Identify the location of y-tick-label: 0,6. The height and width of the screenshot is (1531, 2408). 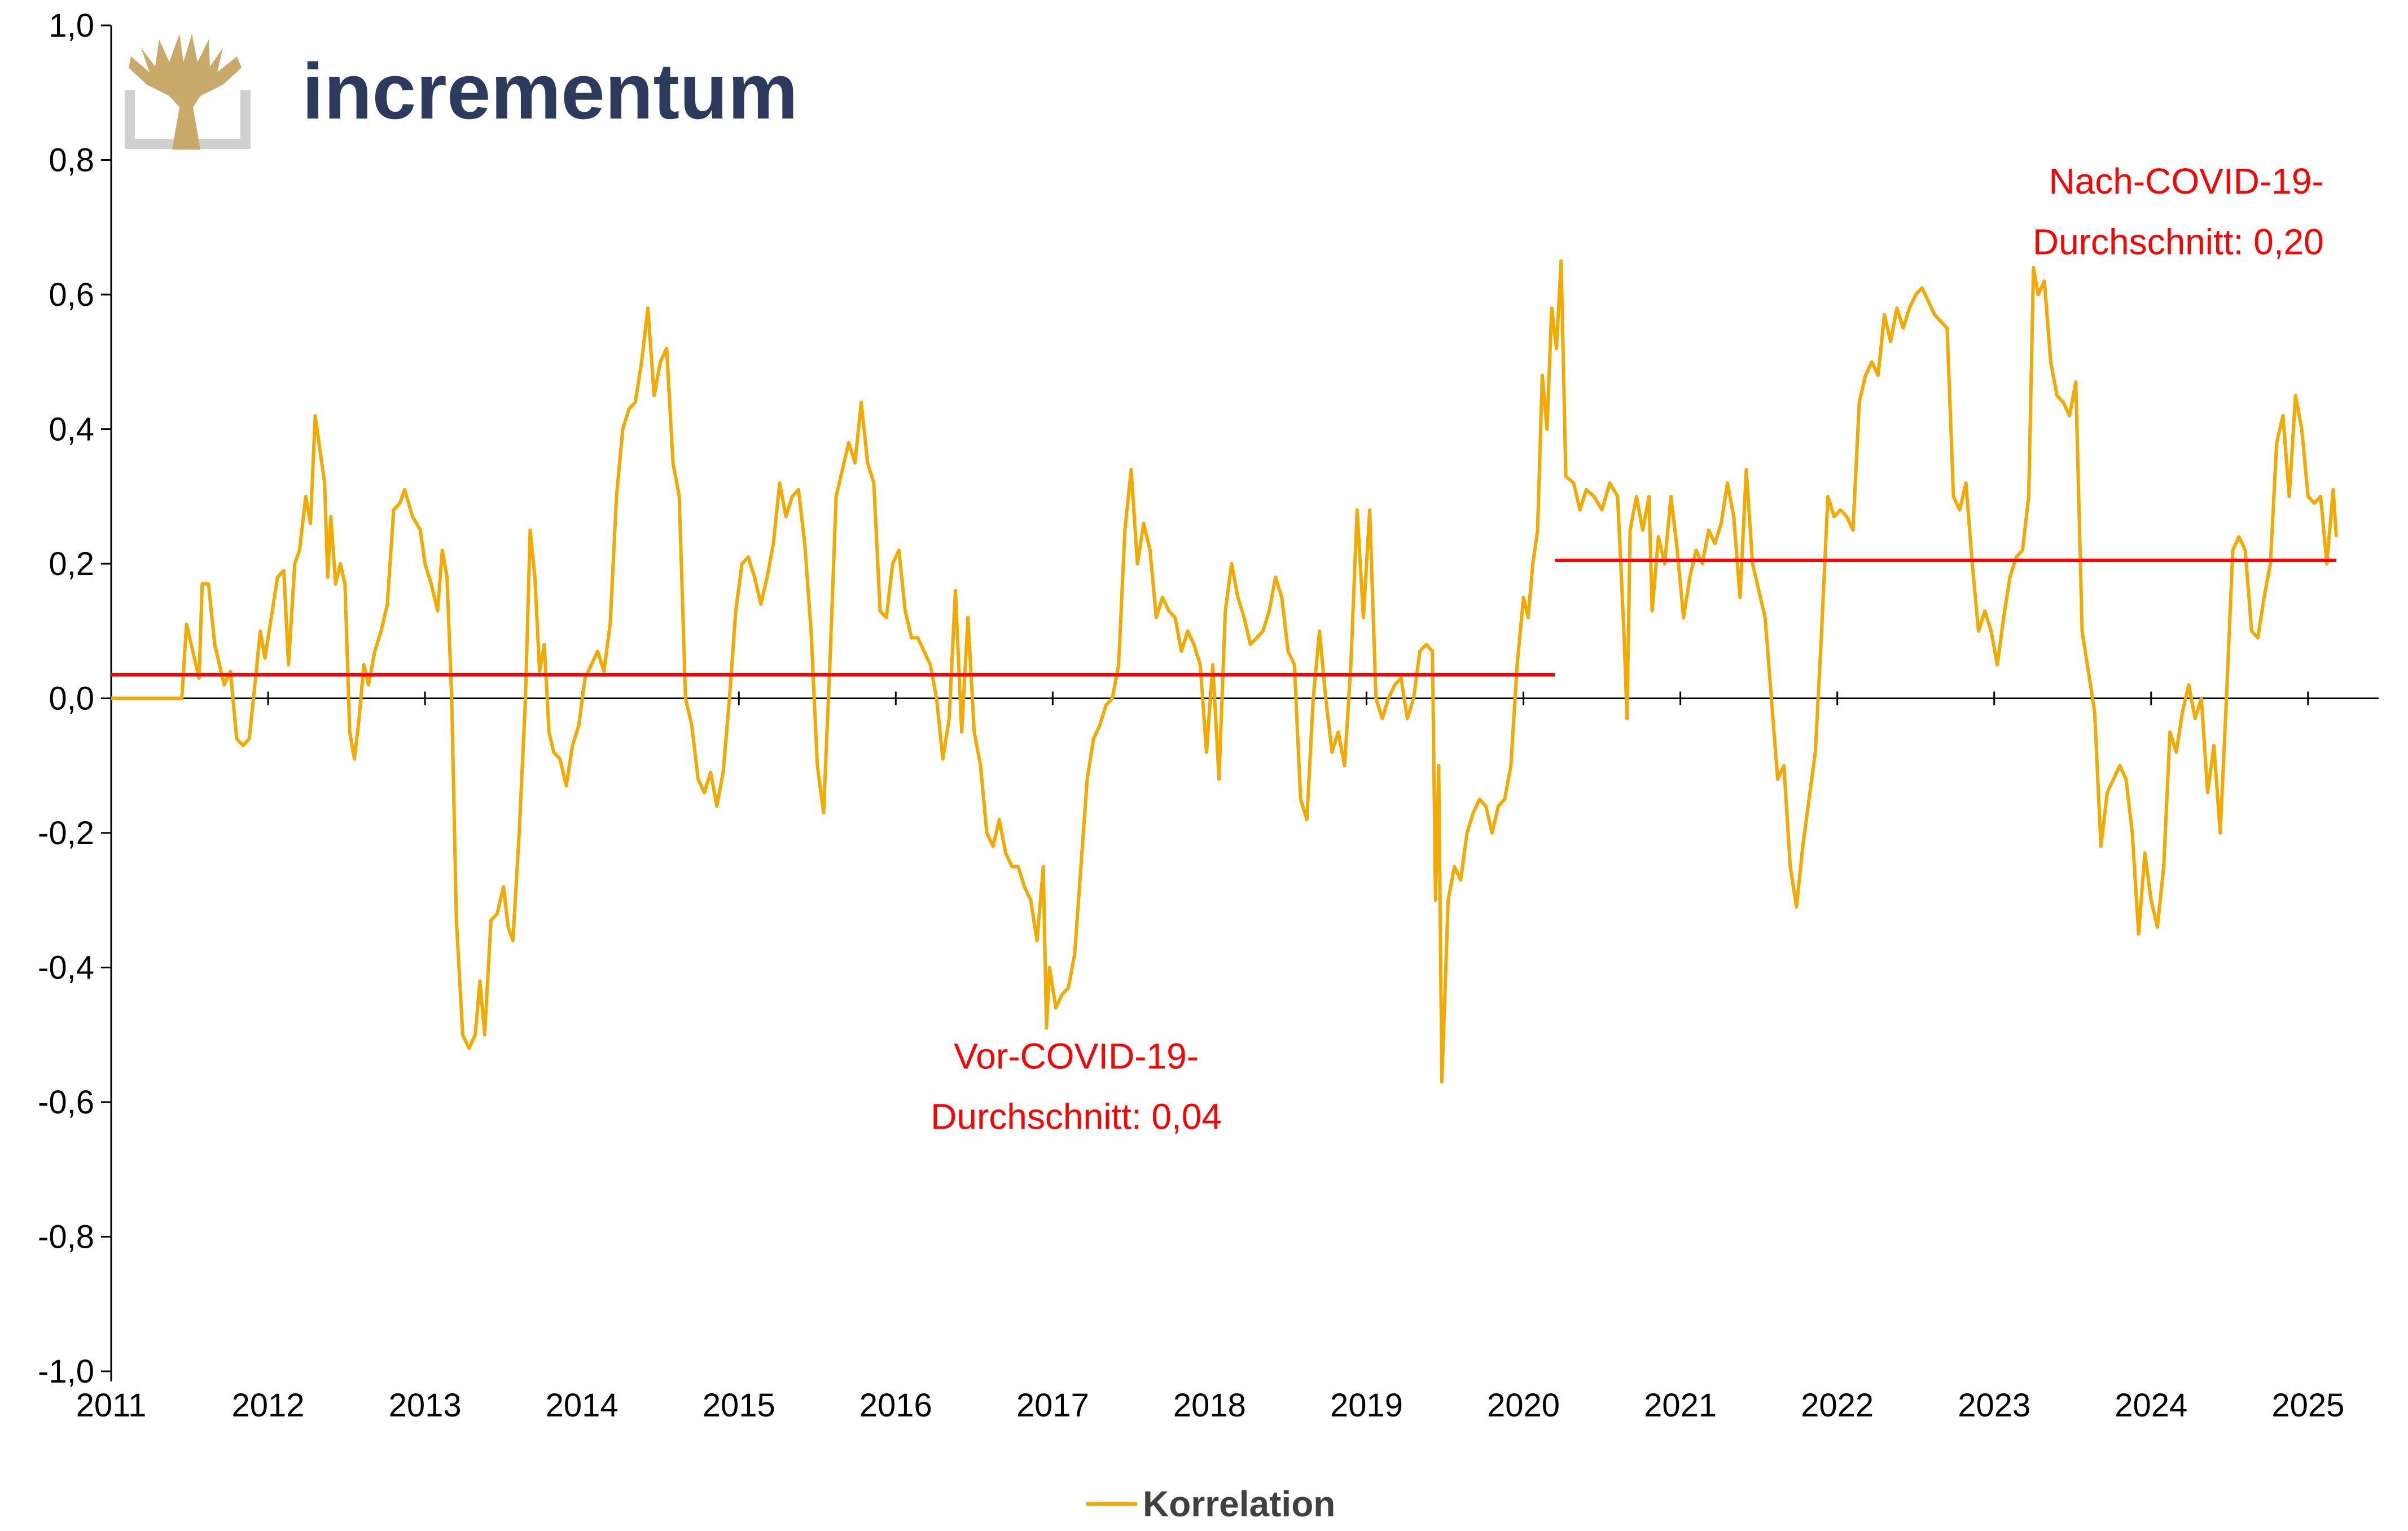
(72, 295).